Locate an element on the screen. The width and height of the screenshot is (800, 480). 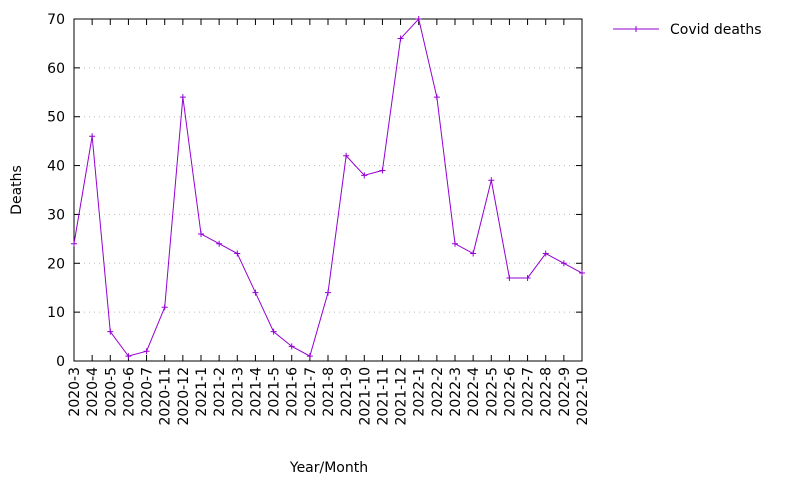
legend-entry-covid-deaths: Covid deaths is located at coordinates (716, 30).